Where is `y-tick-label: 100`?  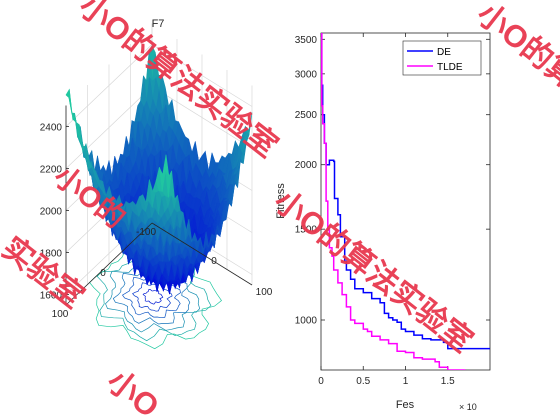 y-tick-label: 100 is located at coordinates (60, 314).